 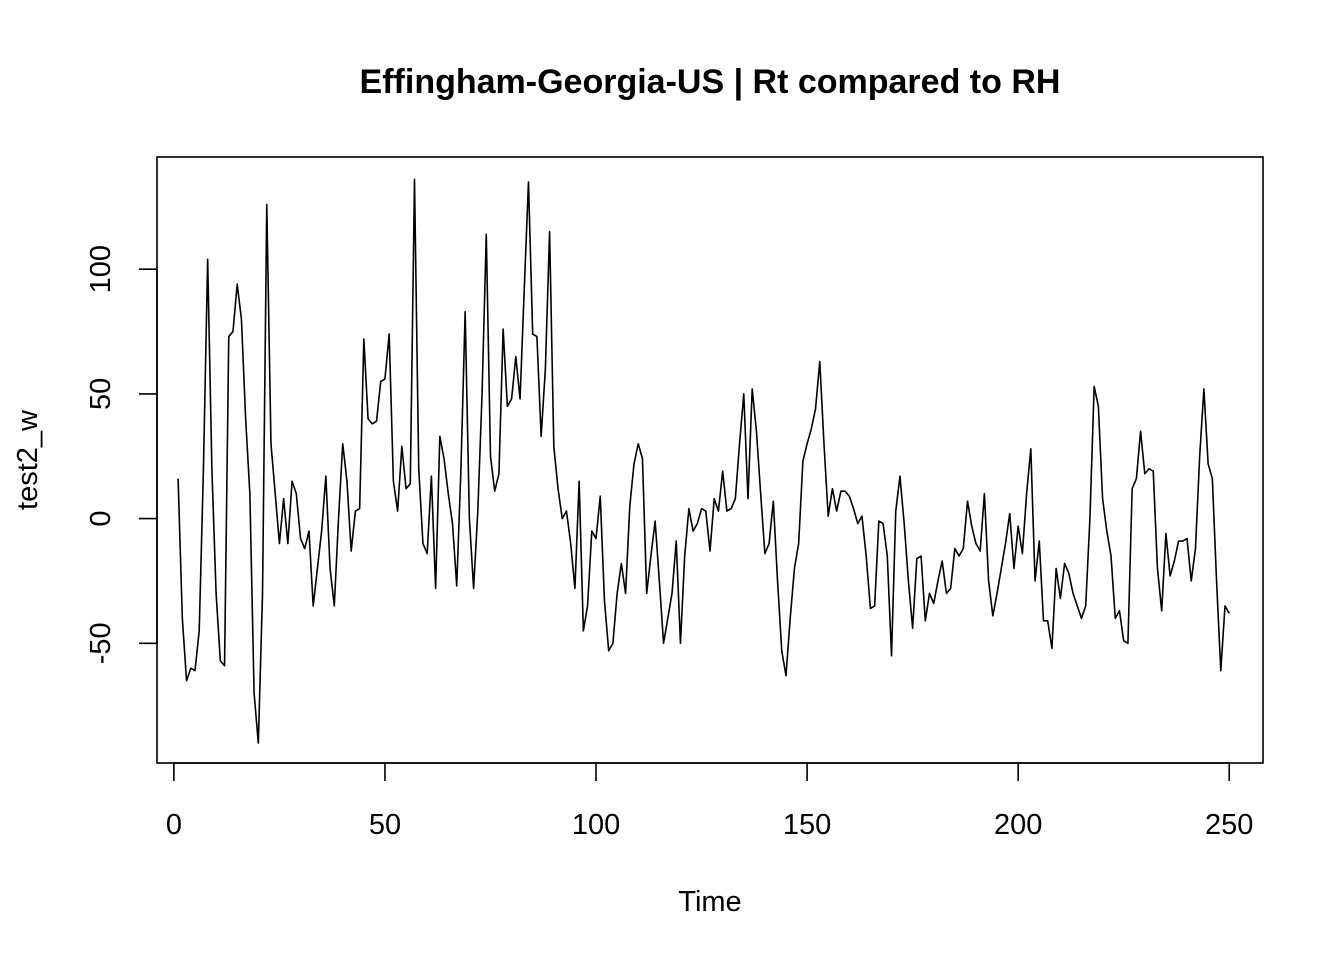 I want to click on x-tick-label: 150, so click(x=807, y=825).